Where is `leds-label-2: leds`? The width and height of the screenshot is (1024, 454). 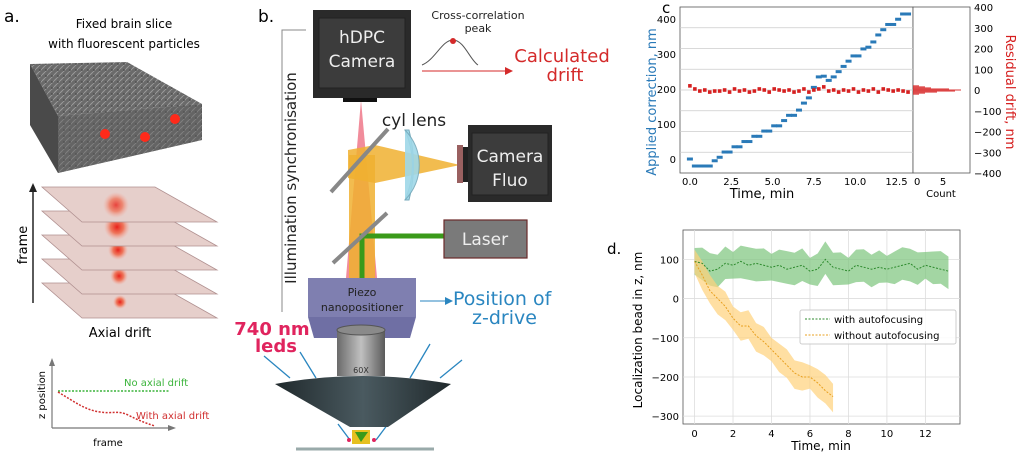 leds-label-2: leds is located at coordinates (276, 346).